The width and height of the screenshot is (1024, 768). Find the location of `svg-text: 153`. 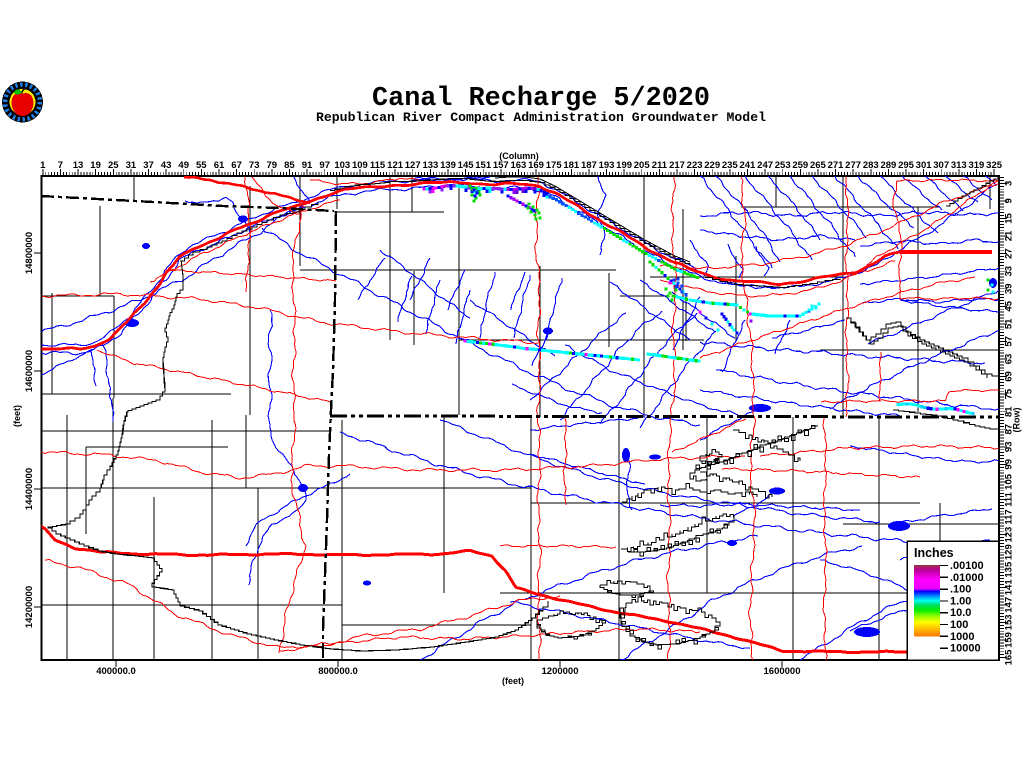

svg-text: 153 is located at coordinates (1009, 622).